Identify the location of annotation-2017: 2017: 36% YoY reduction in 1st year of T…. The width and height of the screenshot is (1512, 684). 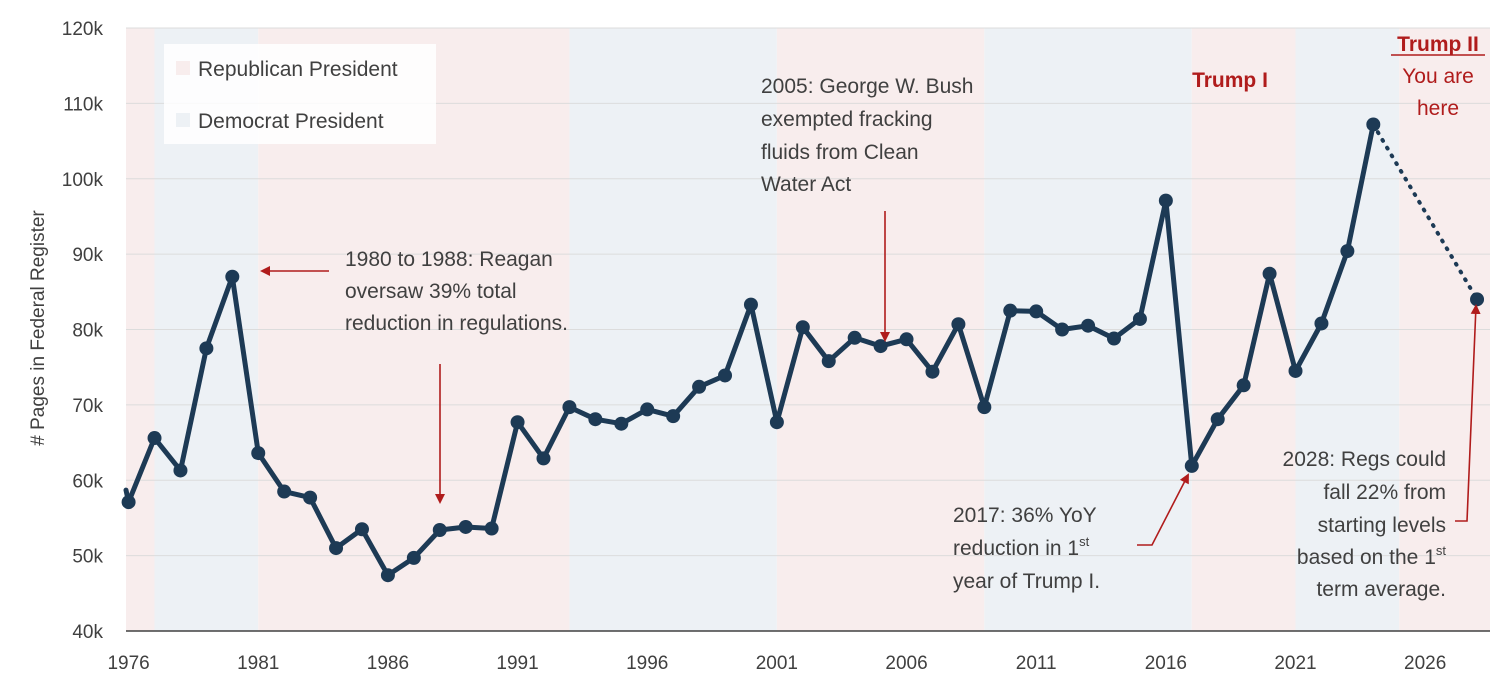
(1071, 533).